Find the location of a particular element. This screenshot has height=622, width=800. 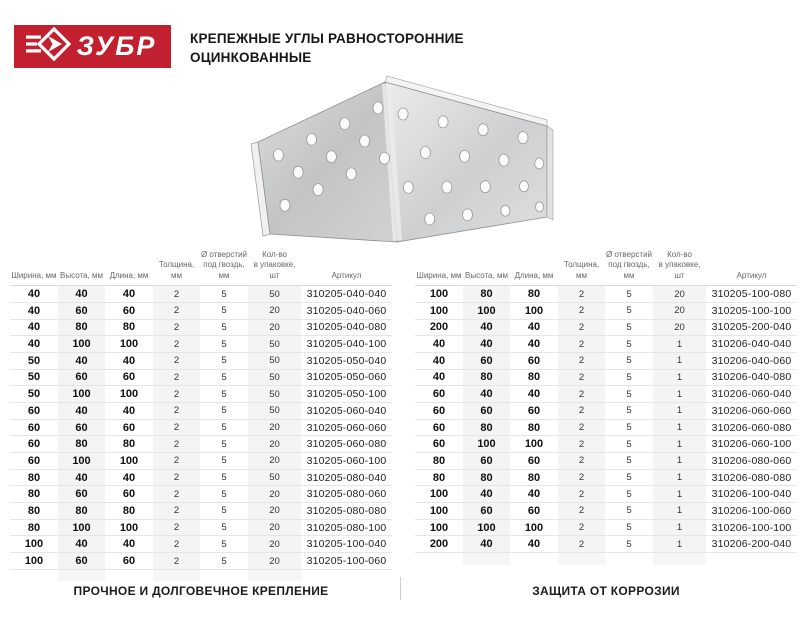

zubr-arrow-icon is located at coordinates (48, 46).